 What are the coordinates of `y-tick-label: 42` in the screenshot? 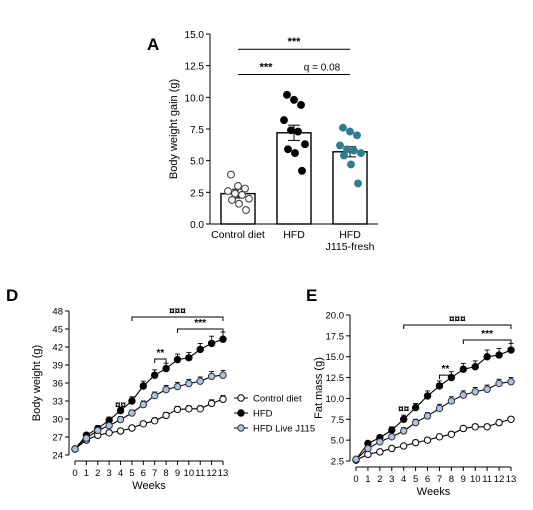 It's located at (57, 348).